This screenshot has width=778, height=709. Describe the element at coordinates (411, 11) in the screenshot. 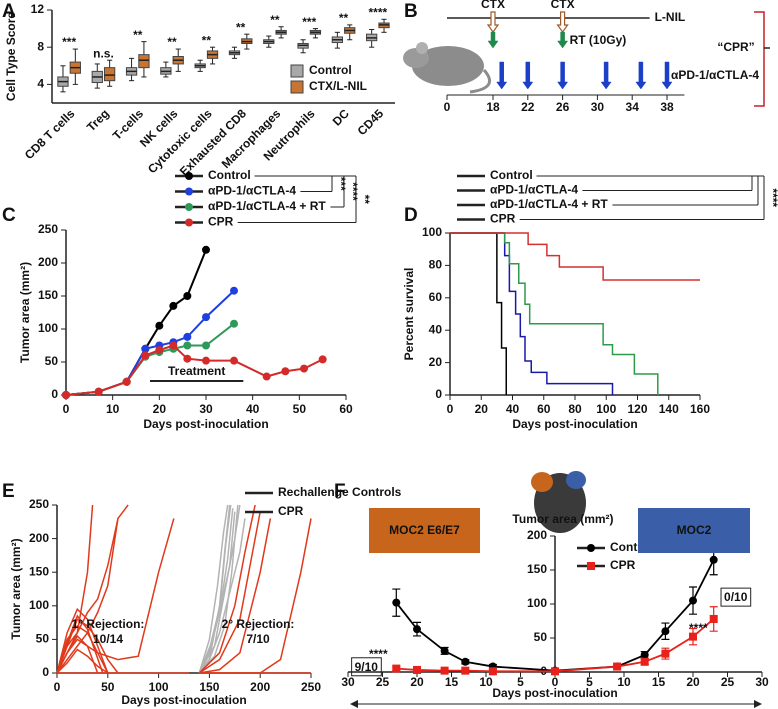

I see `panel-label: B` at that location.